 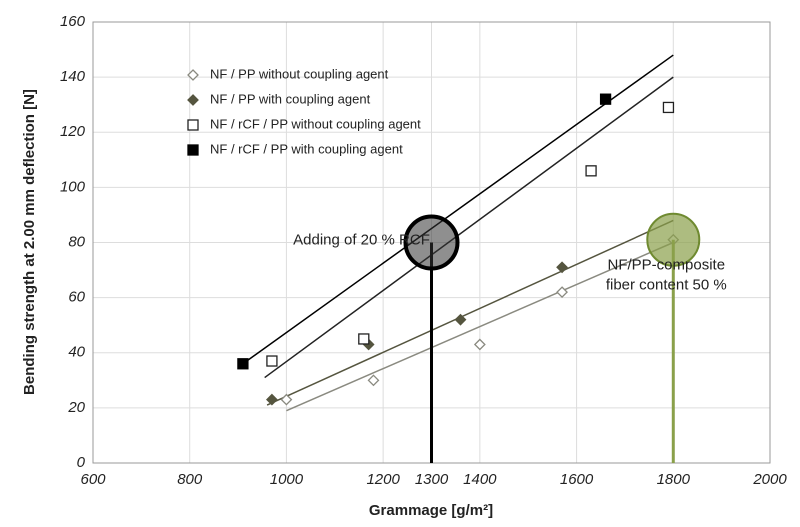 What do you see at coordinates (76, 407) in the screenshot?
I see `y-tick-label: 20` at bounding box center [76, 407].